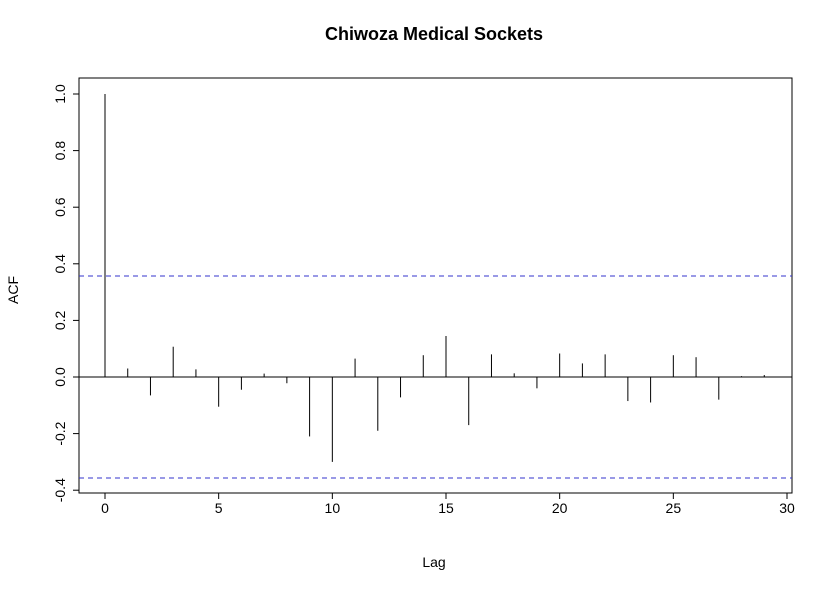 The height and width of the screenshot is (591, 831). Describe the element at coordinates (105, 508) in the screenshot. I see `x-tick-label: 0` at that location.